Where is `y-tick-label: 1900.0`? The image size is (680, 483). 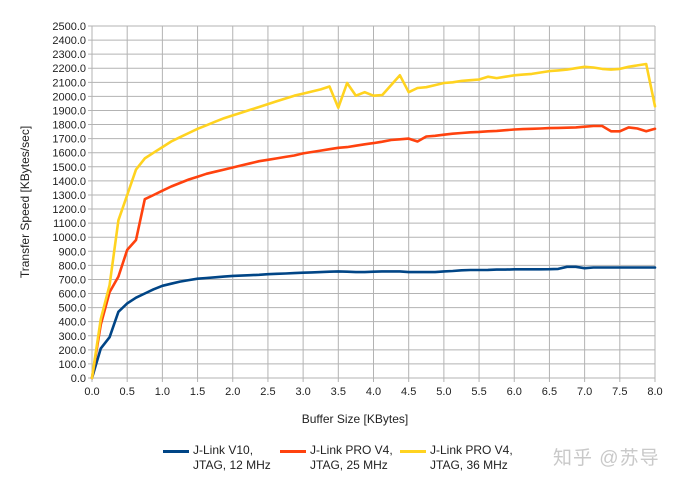 y-tick-label: 1900.0 is located at coordinates (69, 111).